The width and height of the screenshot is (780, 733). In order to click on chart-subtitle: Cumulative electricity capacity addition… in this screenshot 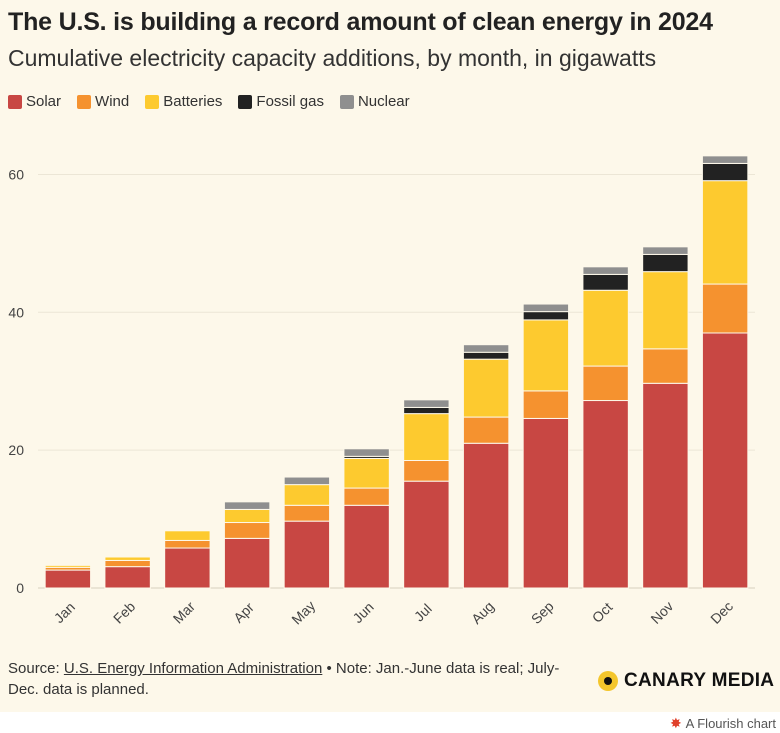, I will do `click(332, 58)`.